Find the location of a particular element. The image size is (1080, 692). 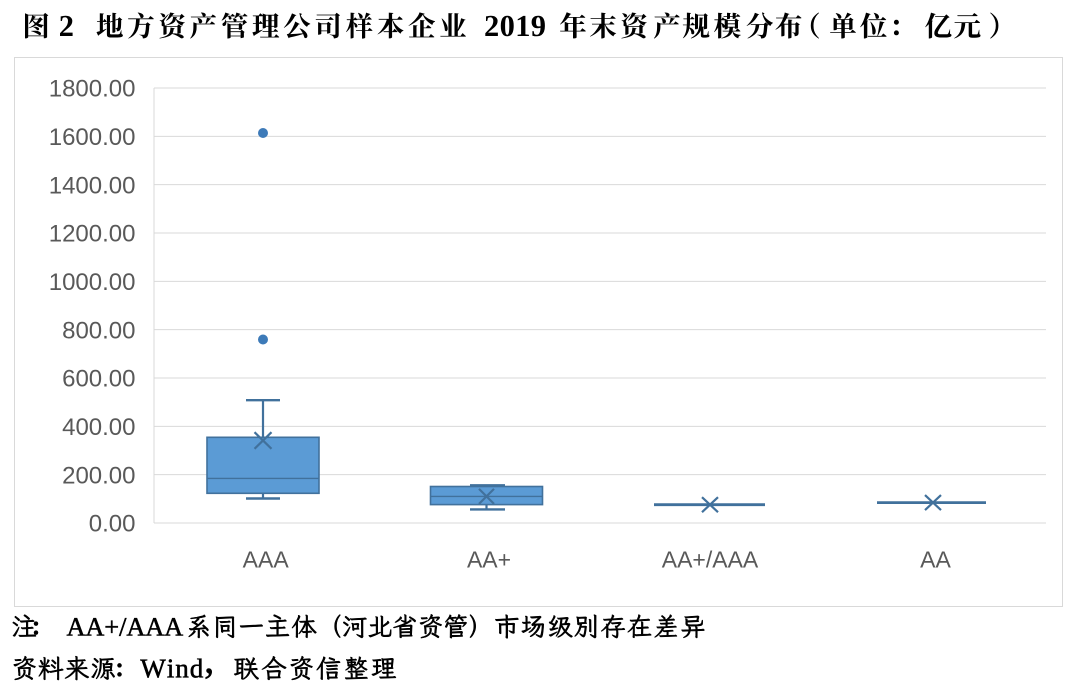

svg-text: 1400.00 is located at coordinates (92, 185).